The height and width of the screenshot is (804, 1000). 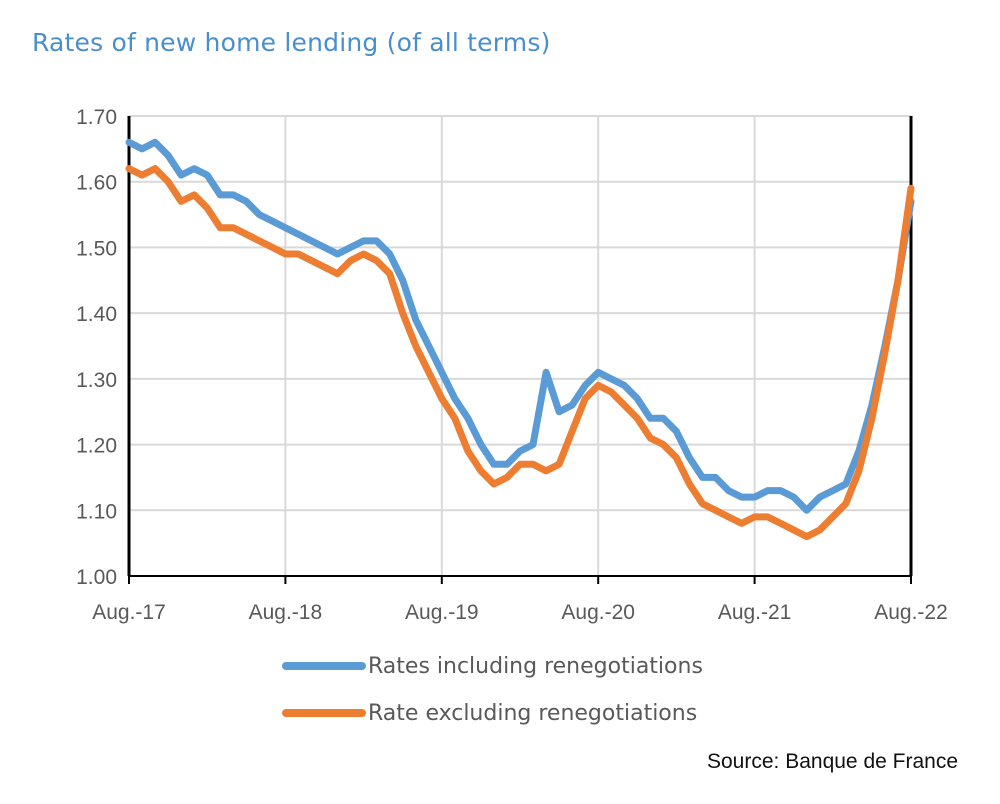 What do you see at coordinates (96, 314) in the screenshot?
I see `y-tick-label: 1.40` at bounding box center [96, 314].